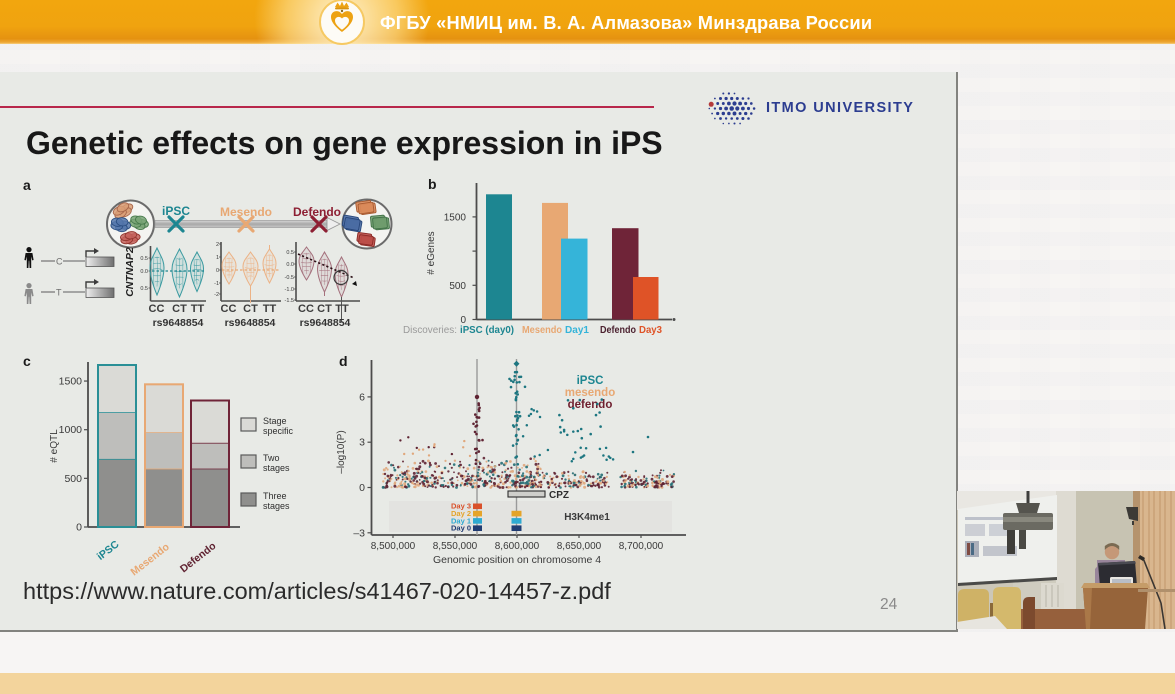 The image size is (1175, 694). I want to click on svg-text: T, so click(59, 293).